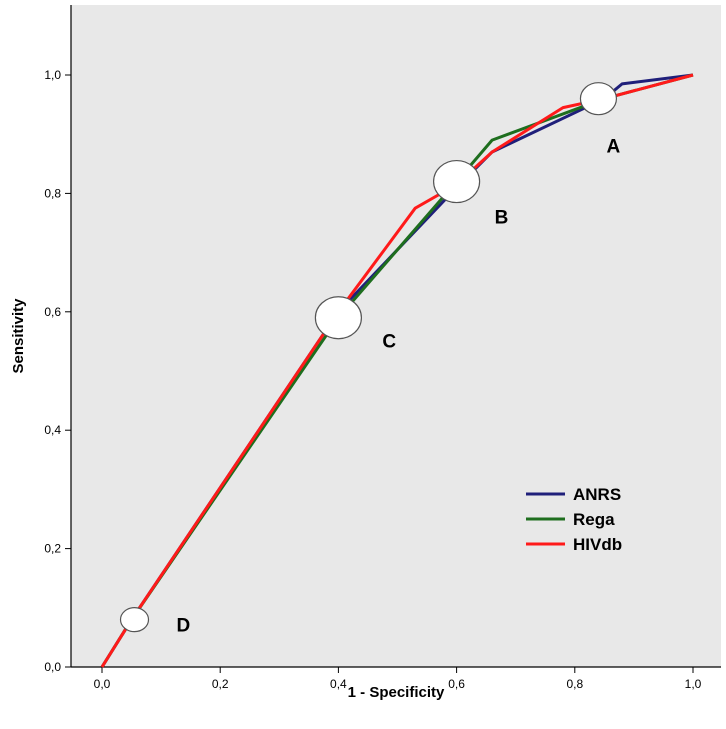 The height and width of the screenshot is (729, 726). Describe the element at coordinates (134, 620) in the screenshot. I see `annotation-marker-d` at that location.